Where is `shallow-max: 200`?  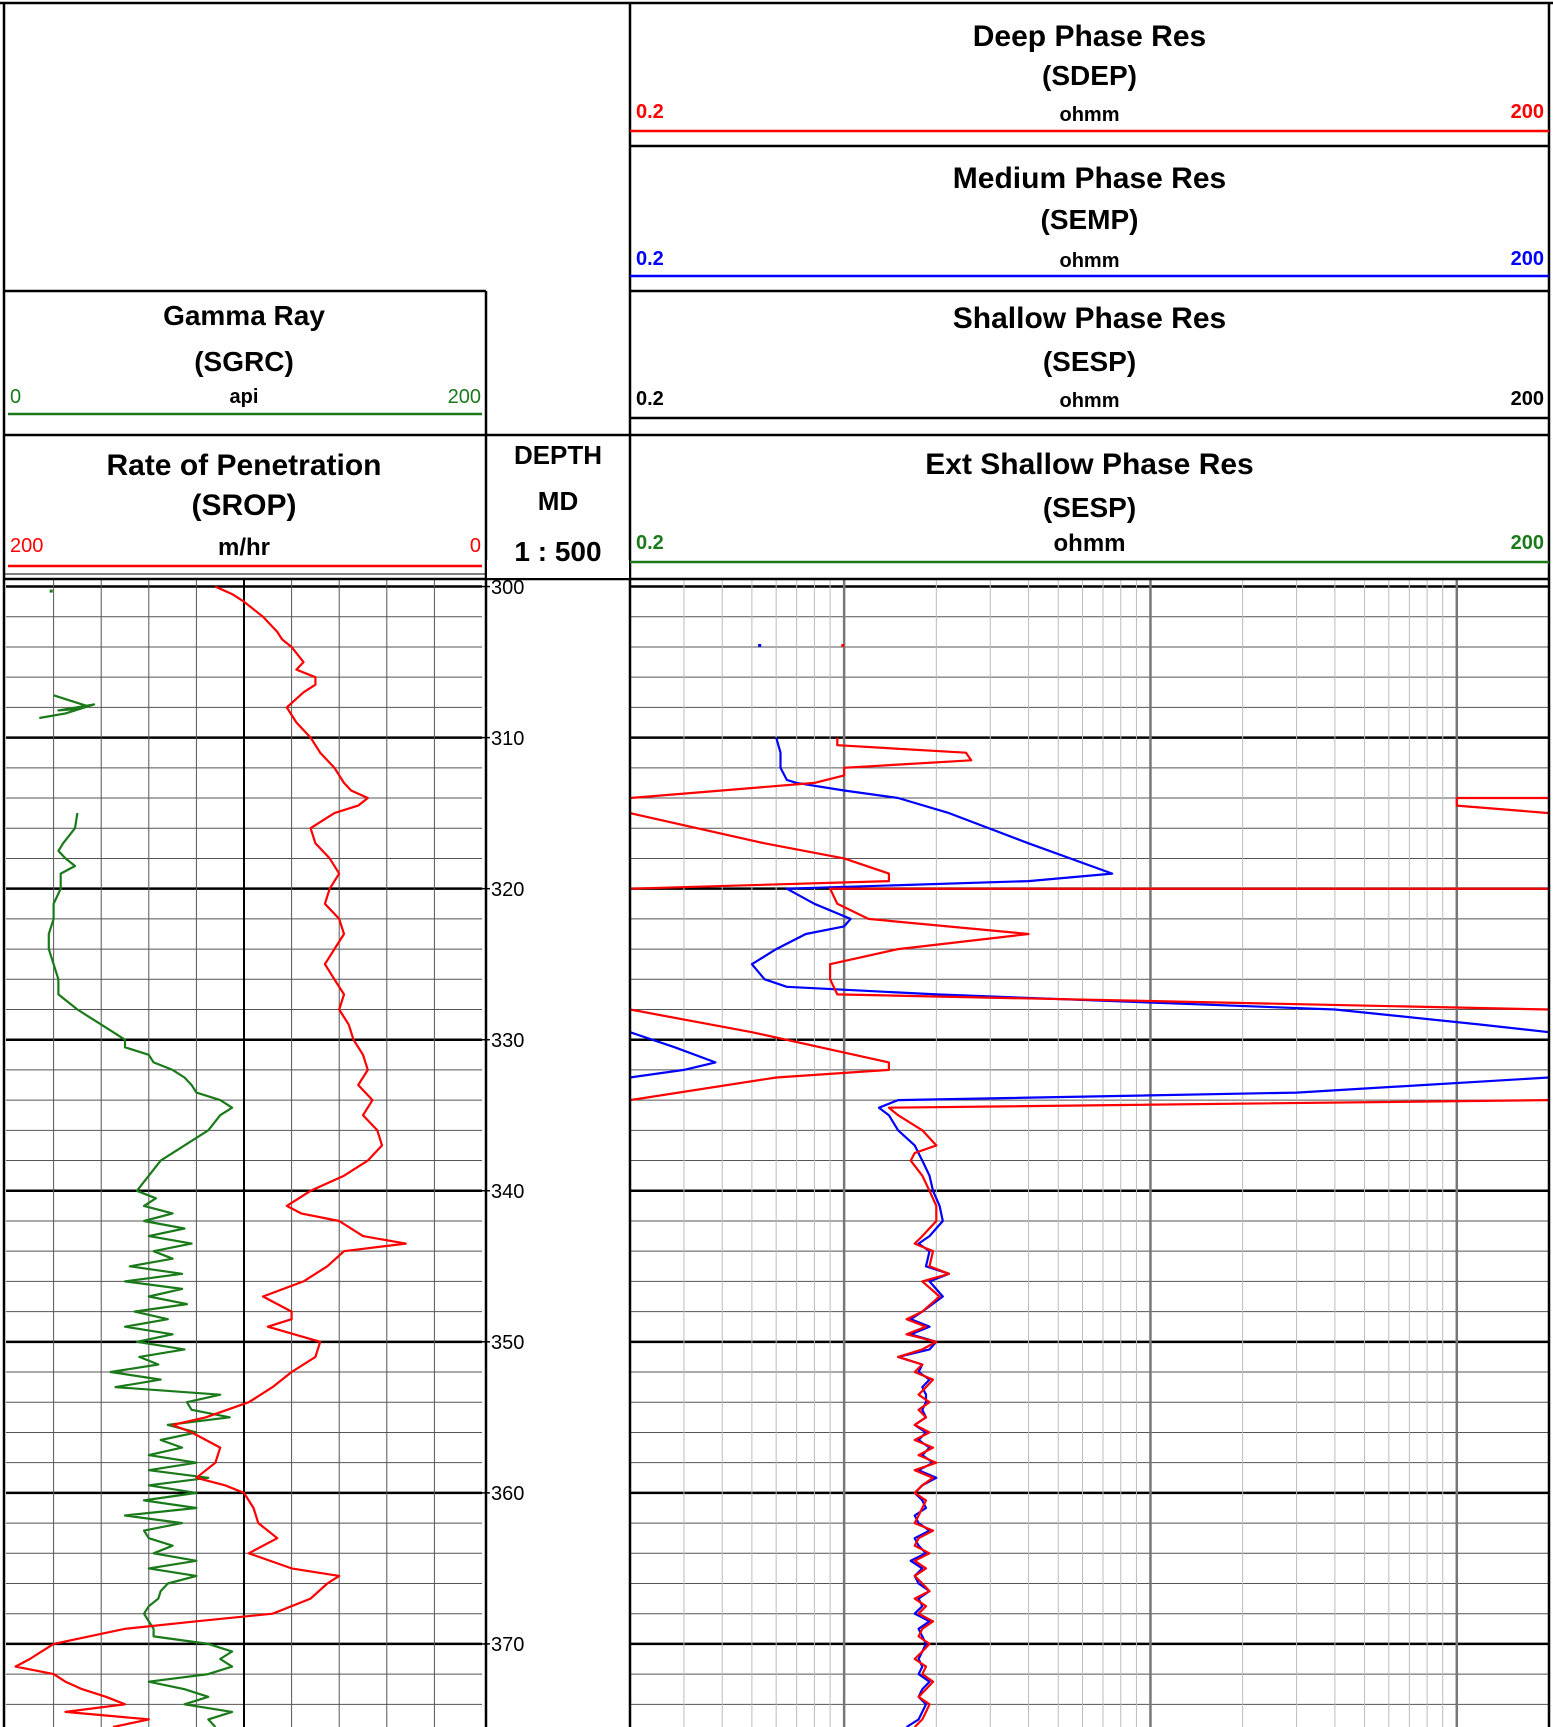
shallow-max: 200 is located at coordinates (1527, 399).